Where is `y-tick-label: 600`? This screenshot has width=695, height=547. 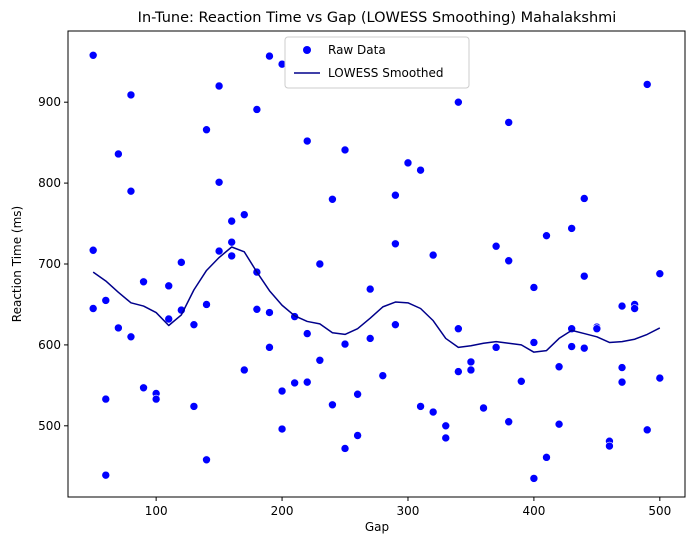 y-tick-label: 600 is located at coordinates (49, 345).